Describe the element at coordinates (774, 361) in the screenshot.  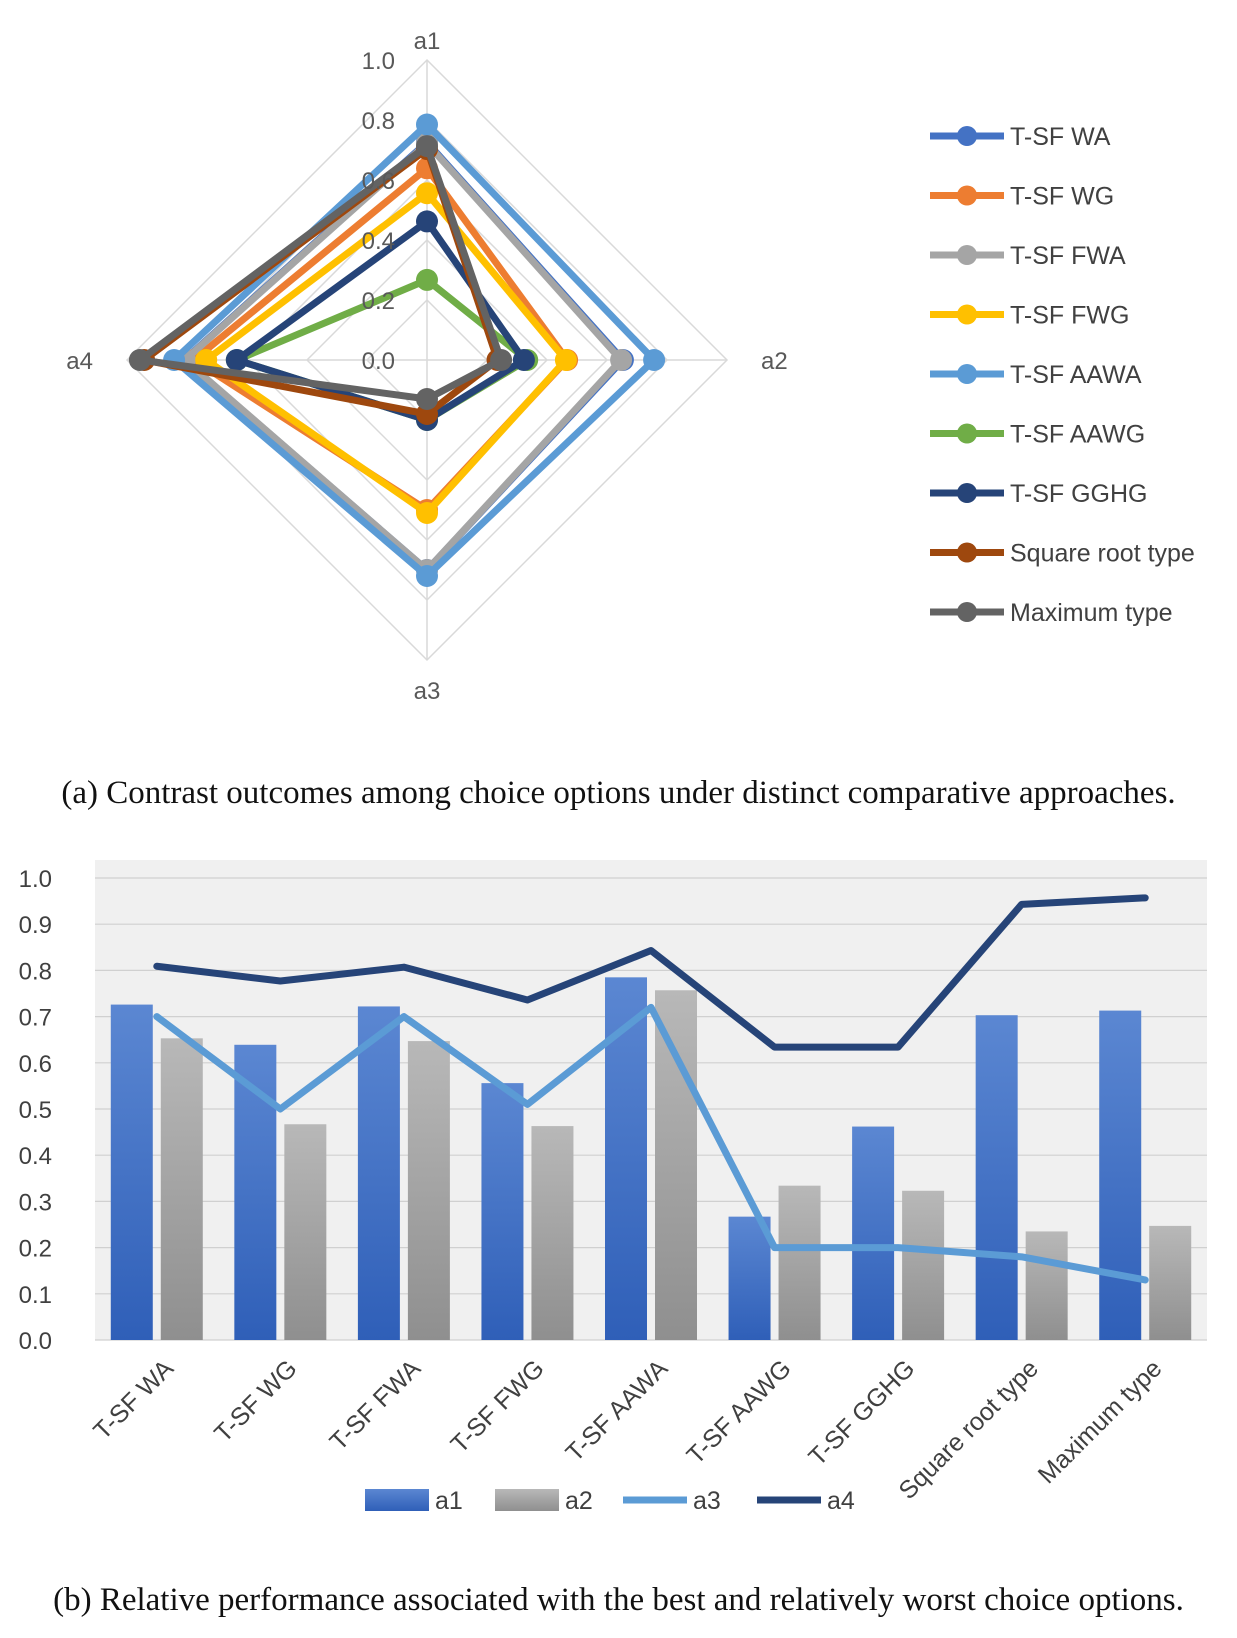
I see `radar-axis-label-a2: a2` at that location.